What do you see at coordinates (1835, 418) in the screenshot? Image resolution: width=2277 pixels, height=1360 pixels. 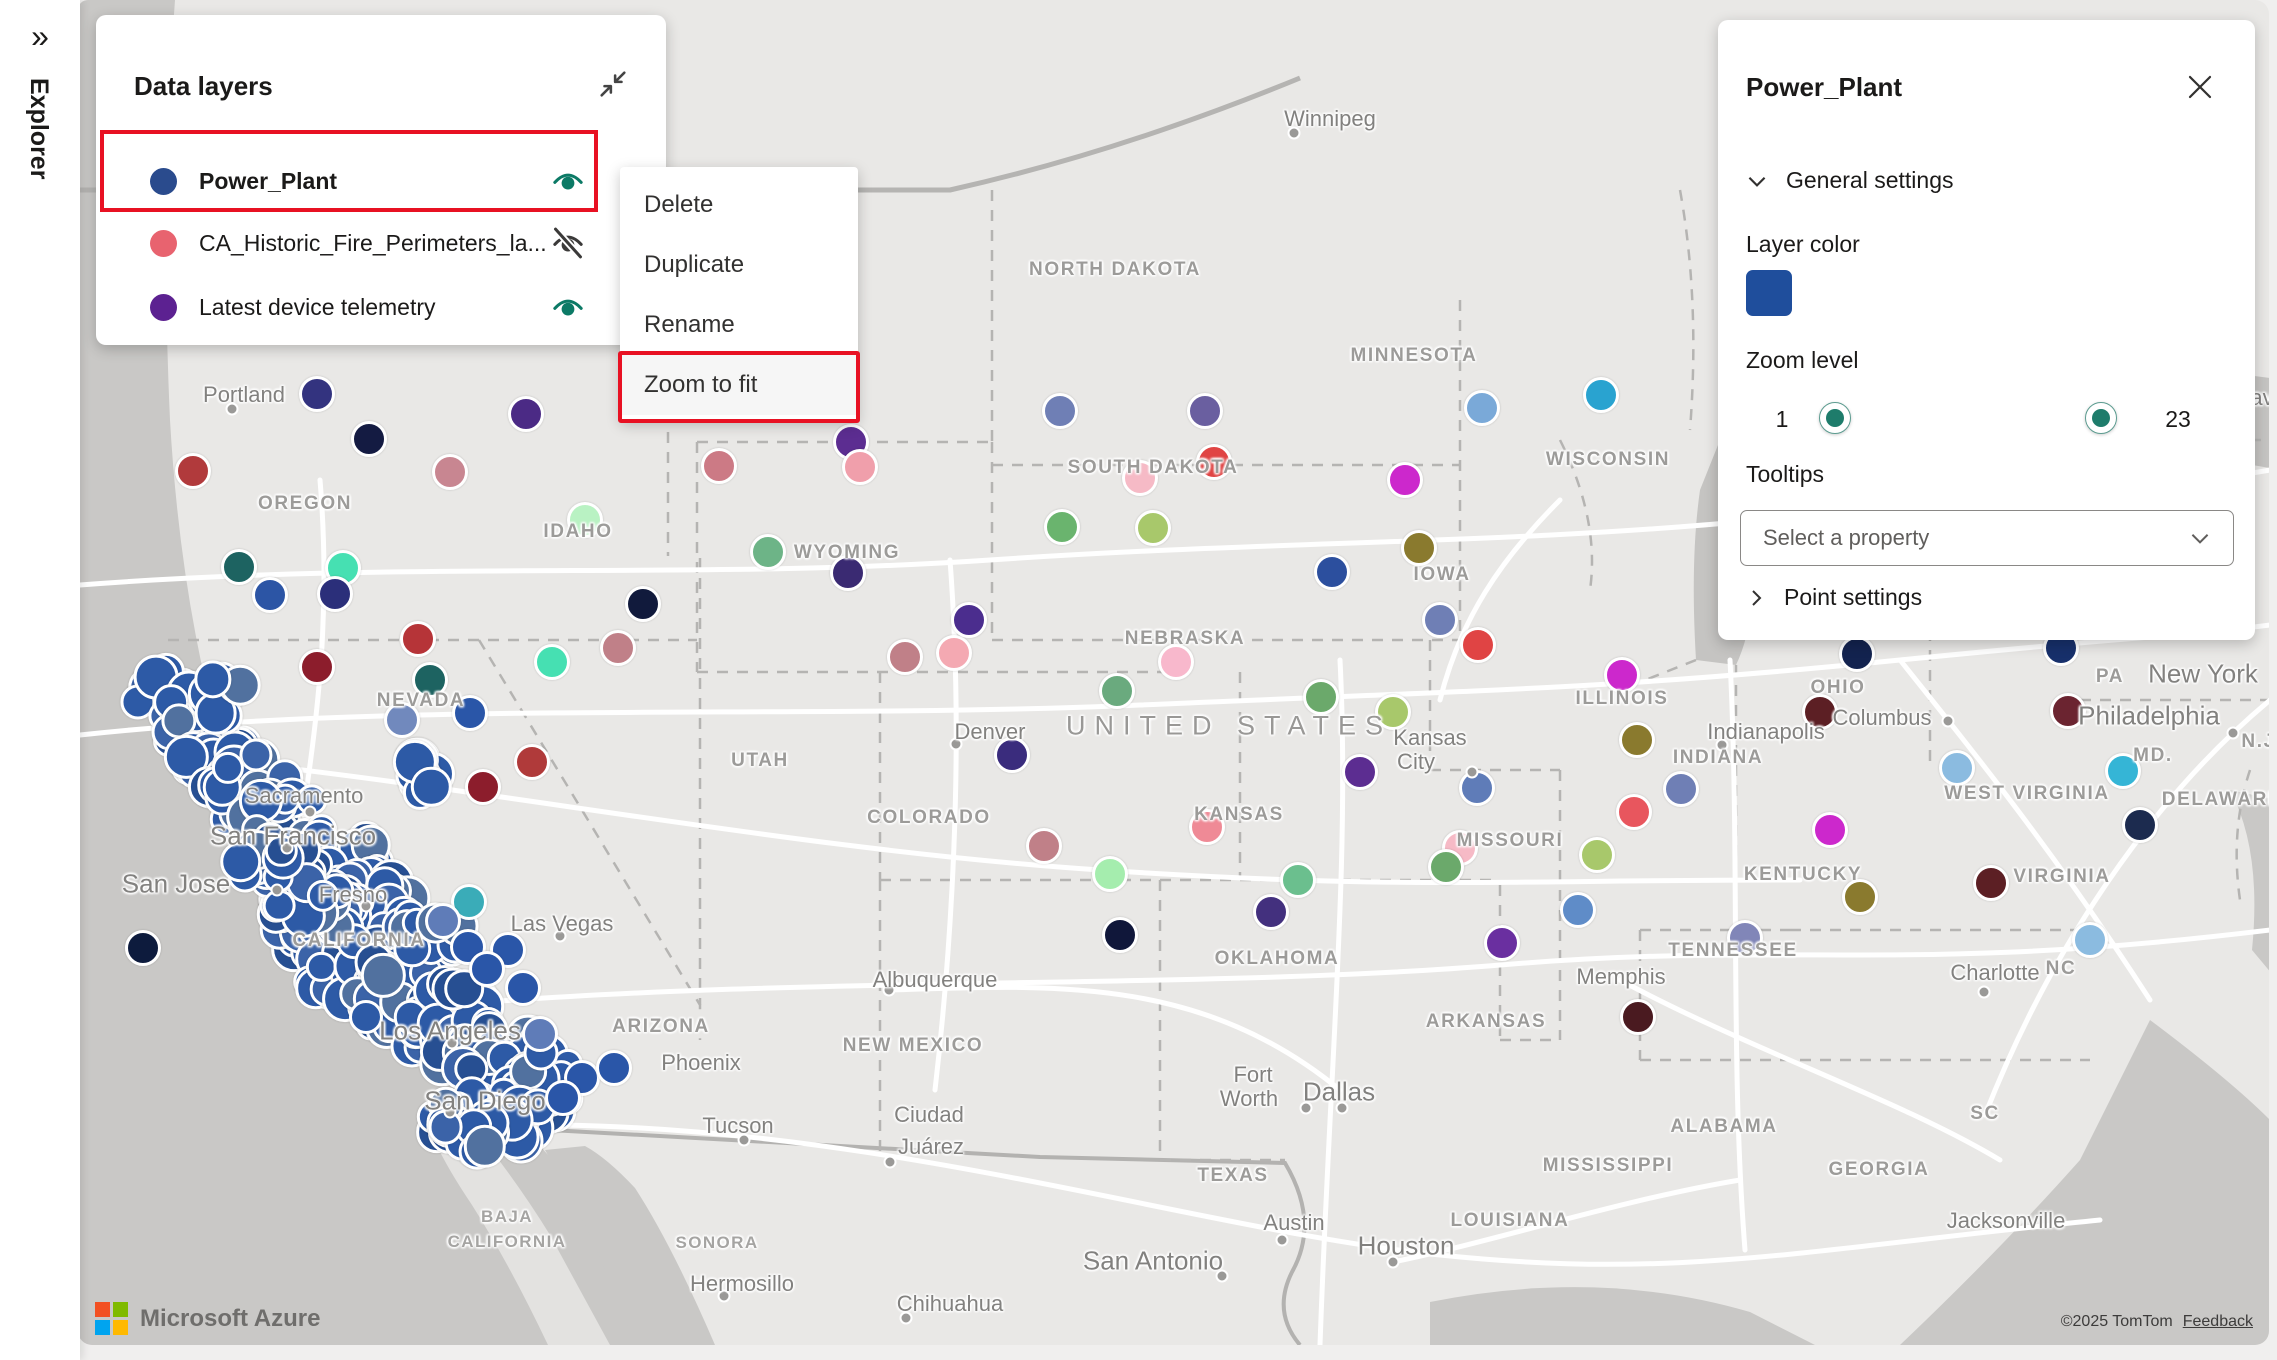 I see `zoom-slider-handle-min` at bounding box center [1835, 418].